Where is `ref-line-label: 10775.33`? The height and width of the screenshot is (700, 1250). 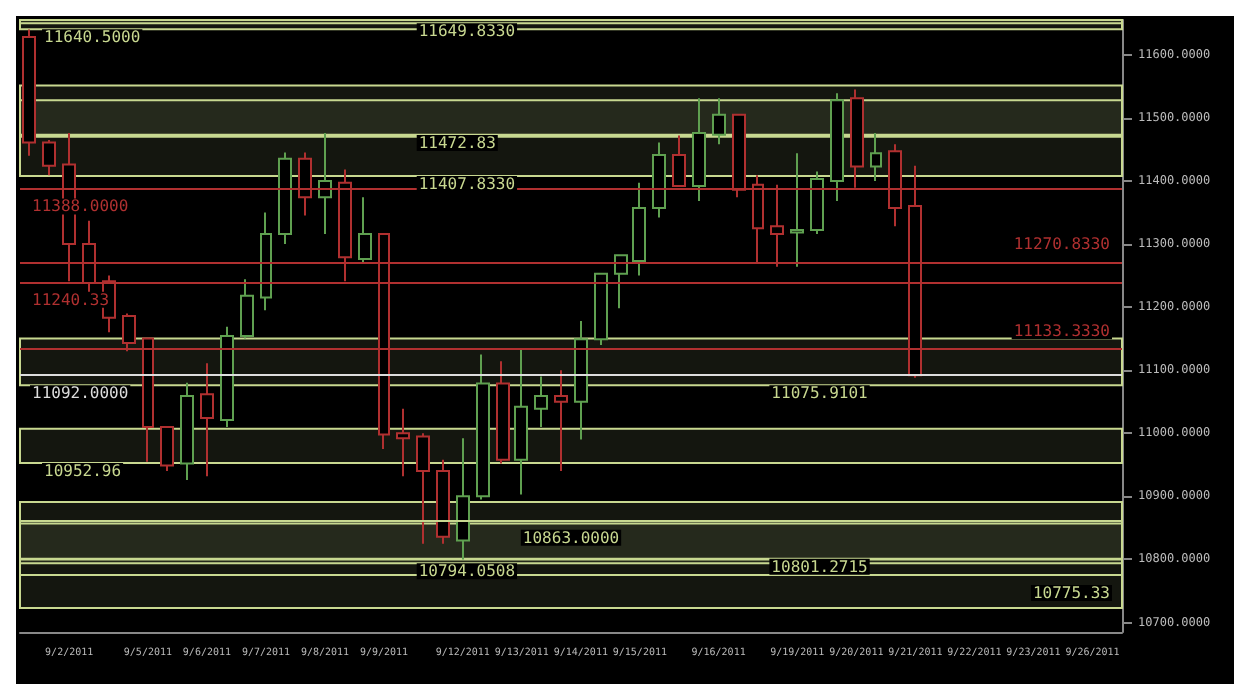
ref-line-label: 10775.33 is located at coordinates (1071, 593).